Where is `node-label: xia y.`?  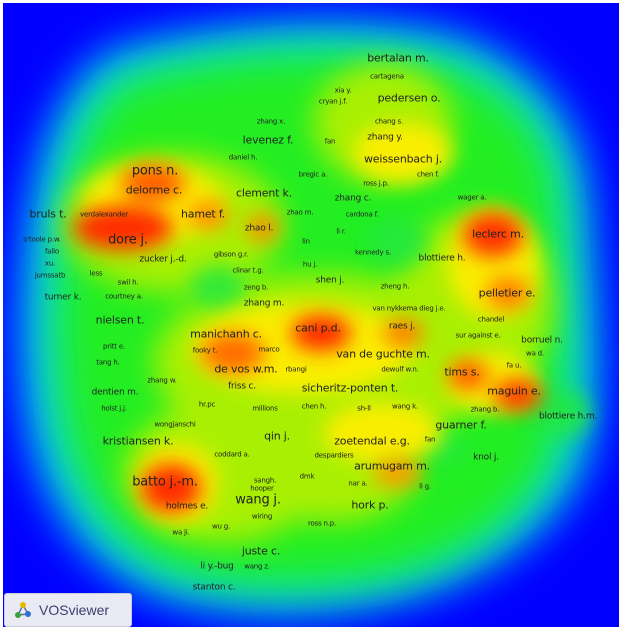
node-label: xia y. is located at coordinates (343, 90).